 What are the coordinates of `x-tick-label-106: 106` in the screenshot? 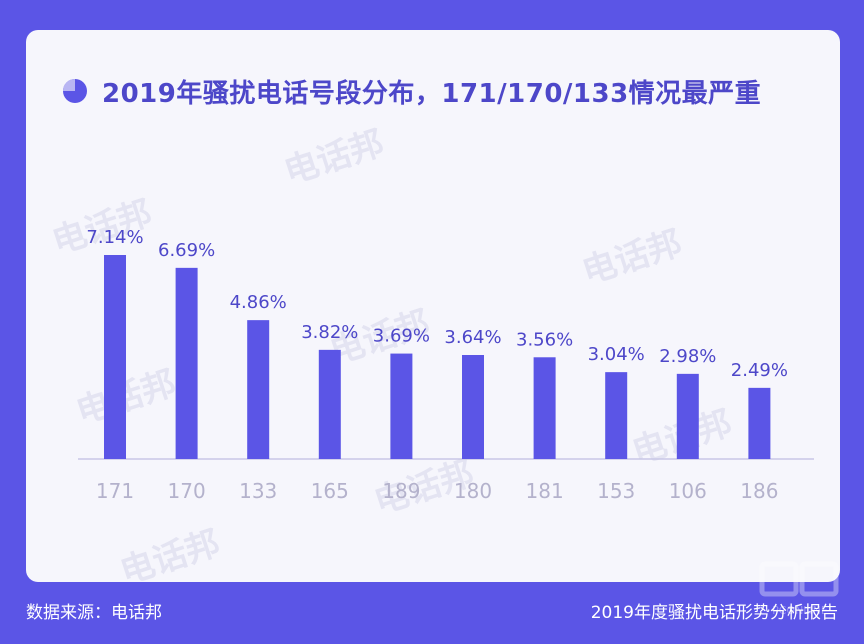 It's located at (688, 491).